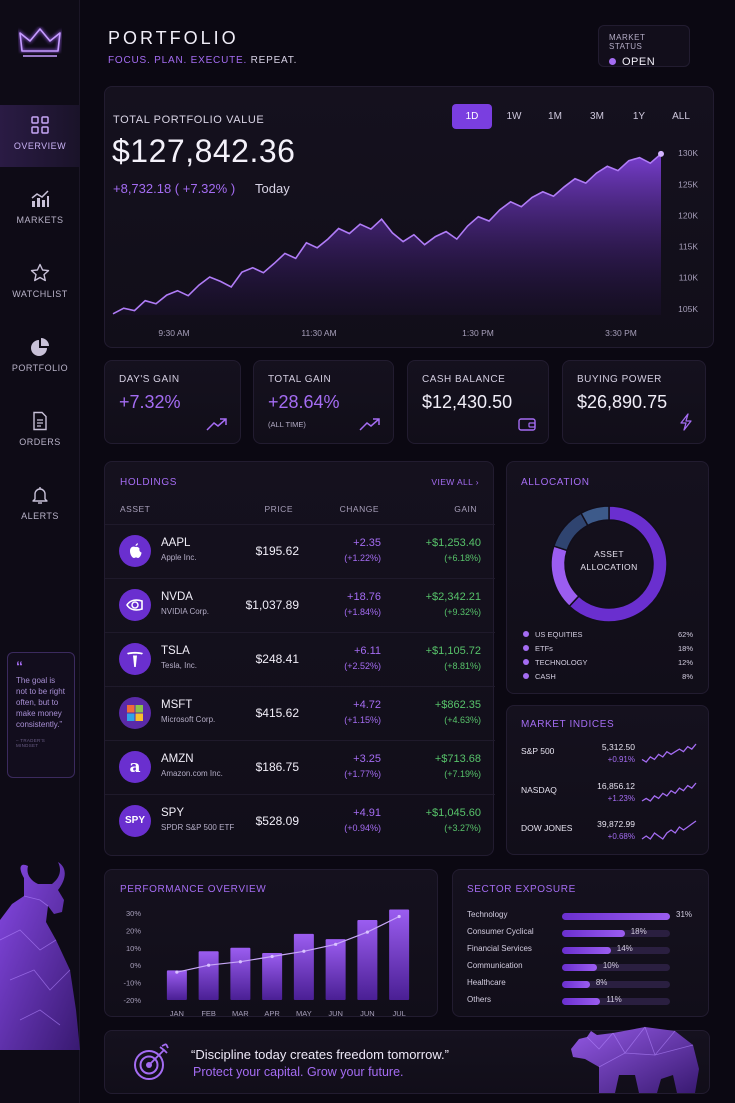 The width and height of the screenshot is (735, 1103). Describe the element at coordinates (499, 948) in the screenshot. I see `sector-label: Financial Services` at that location.